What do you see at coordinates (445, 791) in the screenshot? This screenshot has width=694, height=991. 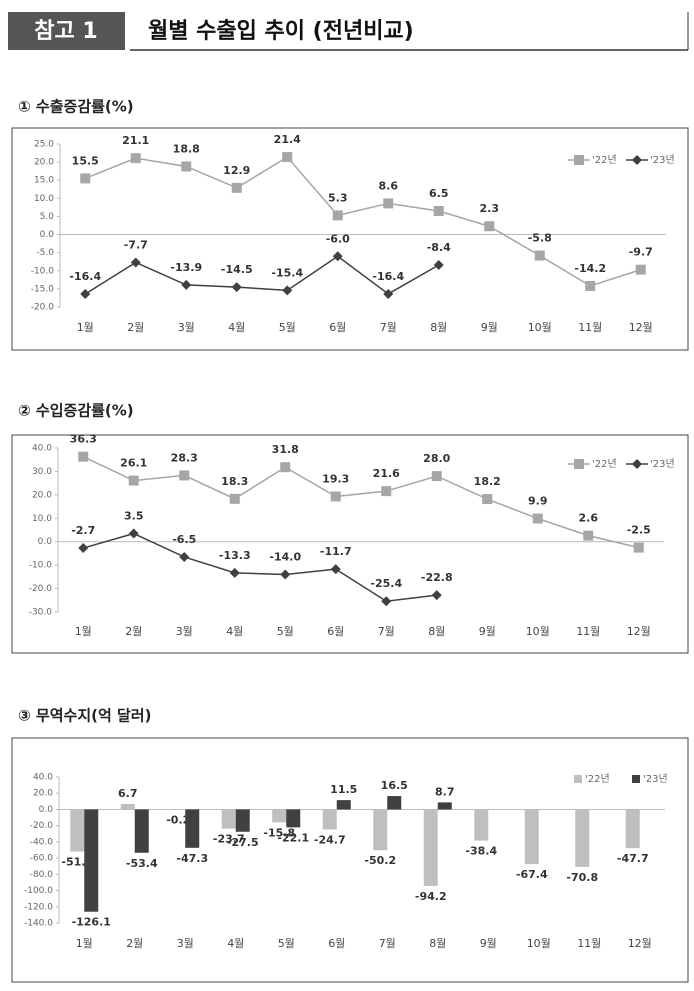 I see `data-label: 8.7` at bounding box center [445, 791].